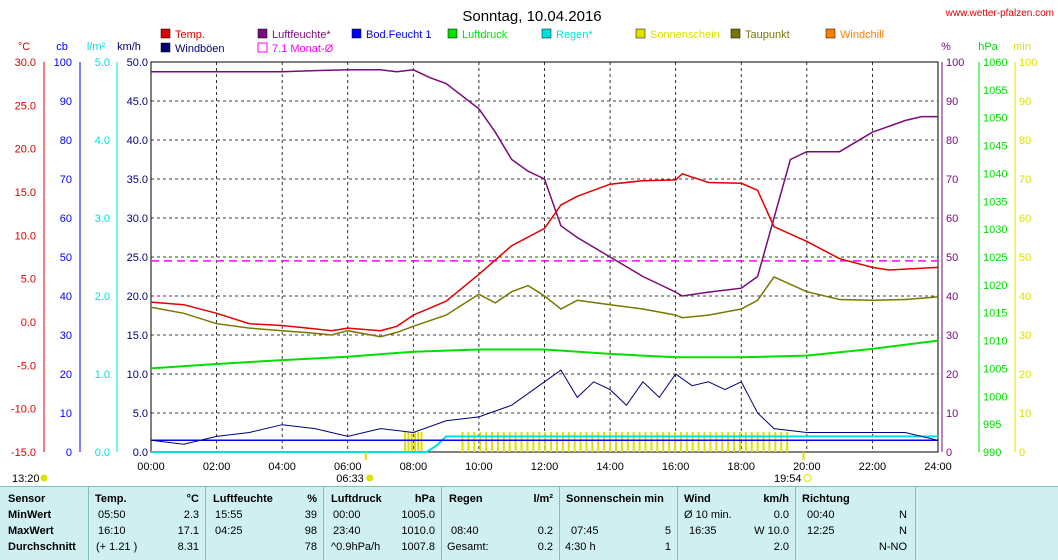  I want to click on header-rain: Regen, so click(466, 499).